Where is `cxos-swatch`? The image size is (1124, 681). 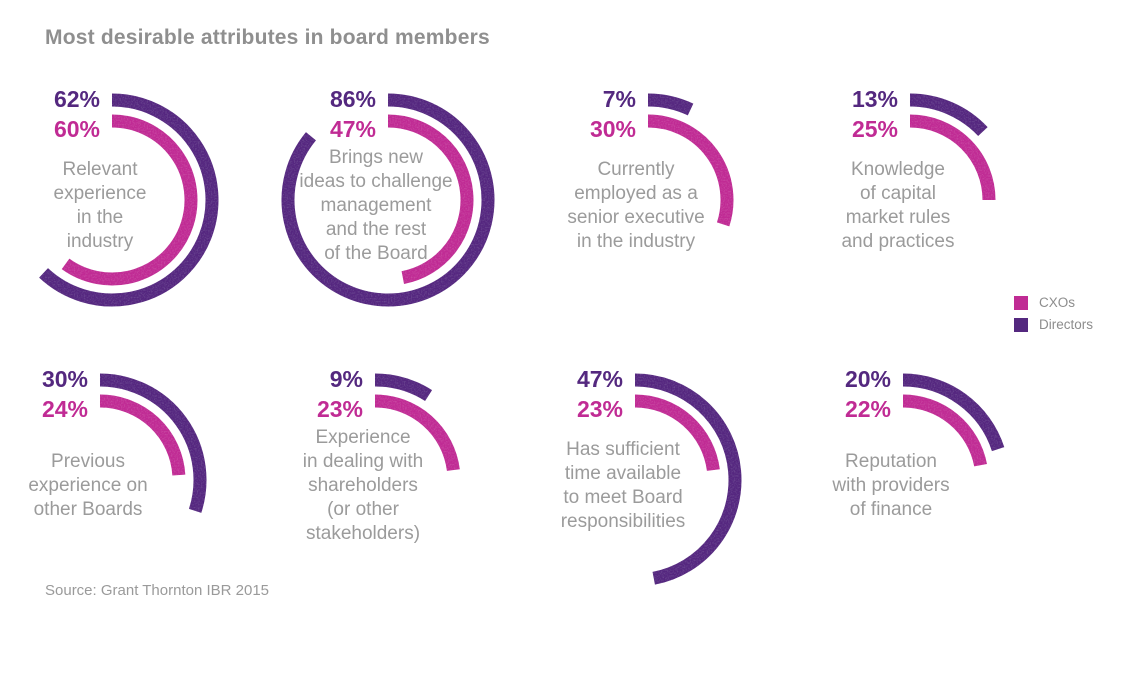 cxos-swatch is located at coordinates (1021, 302).